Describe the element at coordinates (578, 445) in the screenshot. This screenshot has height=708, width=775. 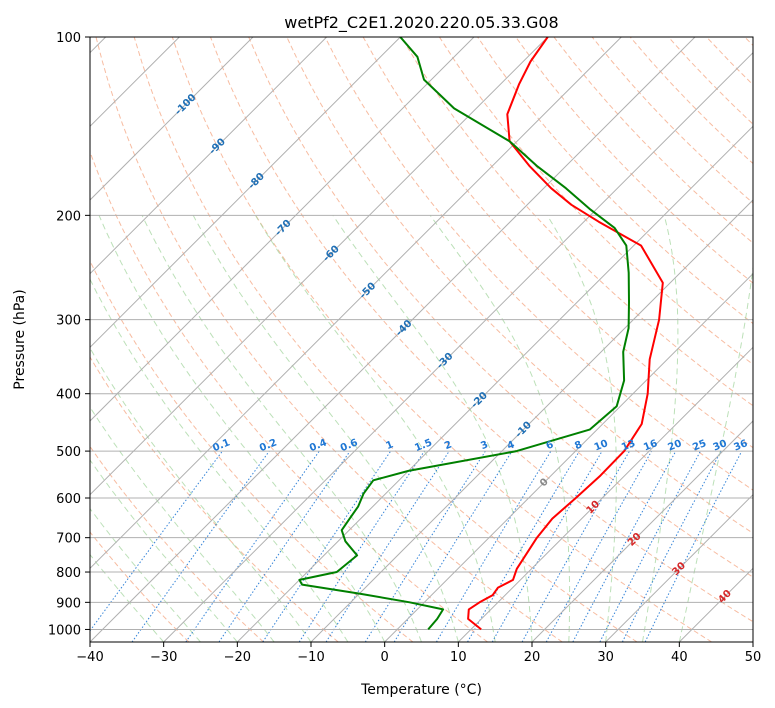
I see `mixing-ratio-label: 8` at that location.